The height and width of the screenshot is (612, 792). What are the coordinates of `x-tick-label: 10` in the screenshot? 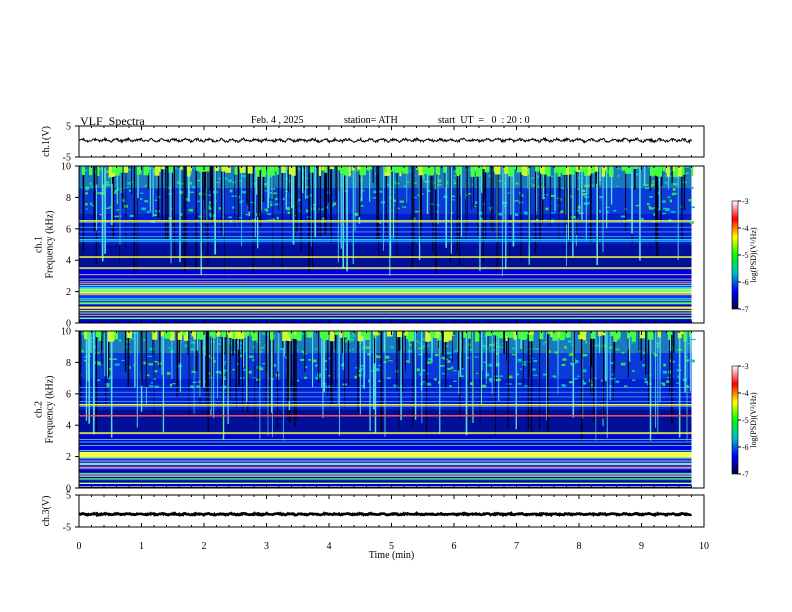 It's located at (704, 546).